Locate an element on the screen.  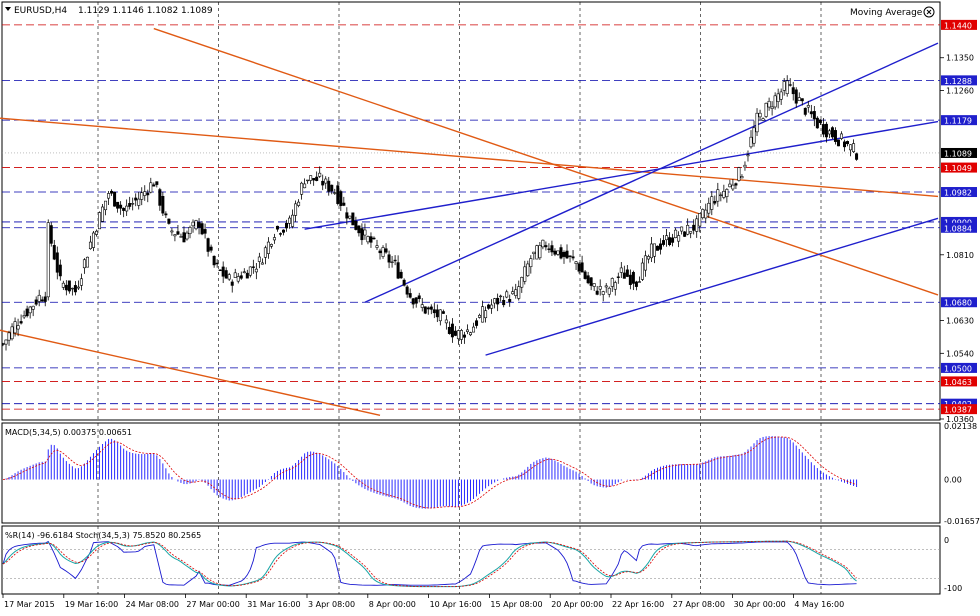
price-tag-label: 1.0500 is located at coordinates (958, 368).